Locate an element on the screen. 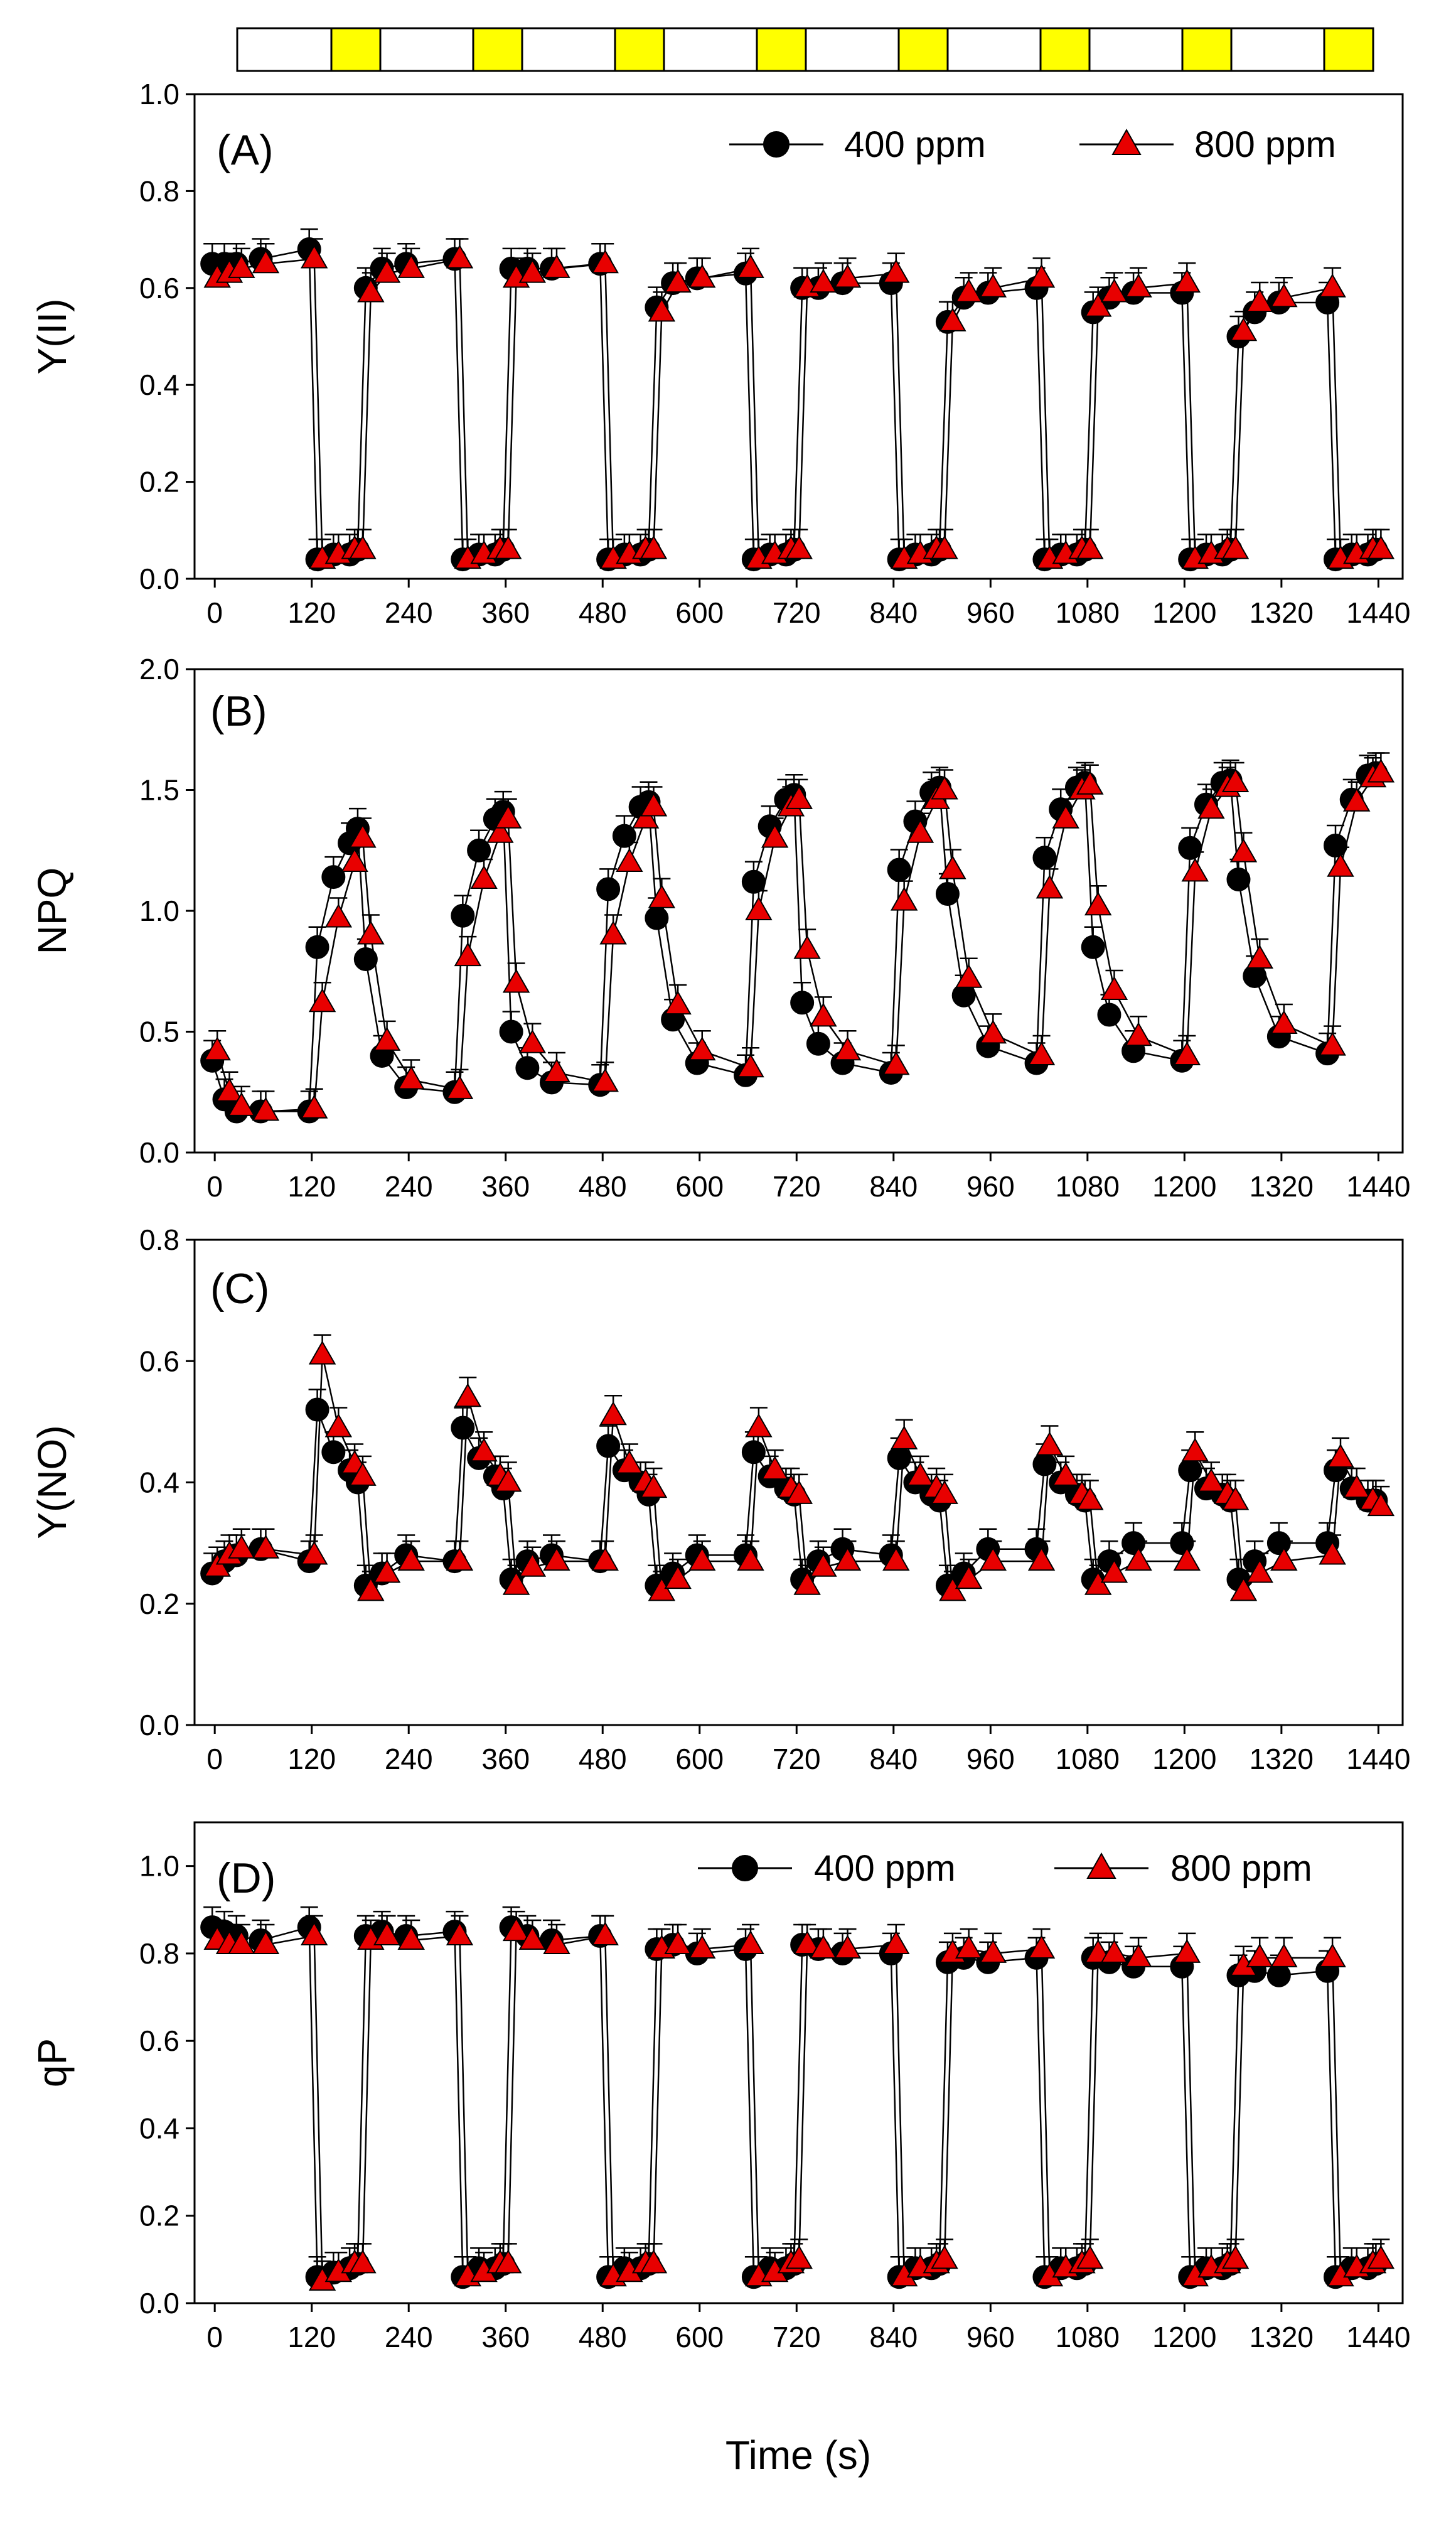  x-tick-label: 600 is located at coordinates (699, 1759).